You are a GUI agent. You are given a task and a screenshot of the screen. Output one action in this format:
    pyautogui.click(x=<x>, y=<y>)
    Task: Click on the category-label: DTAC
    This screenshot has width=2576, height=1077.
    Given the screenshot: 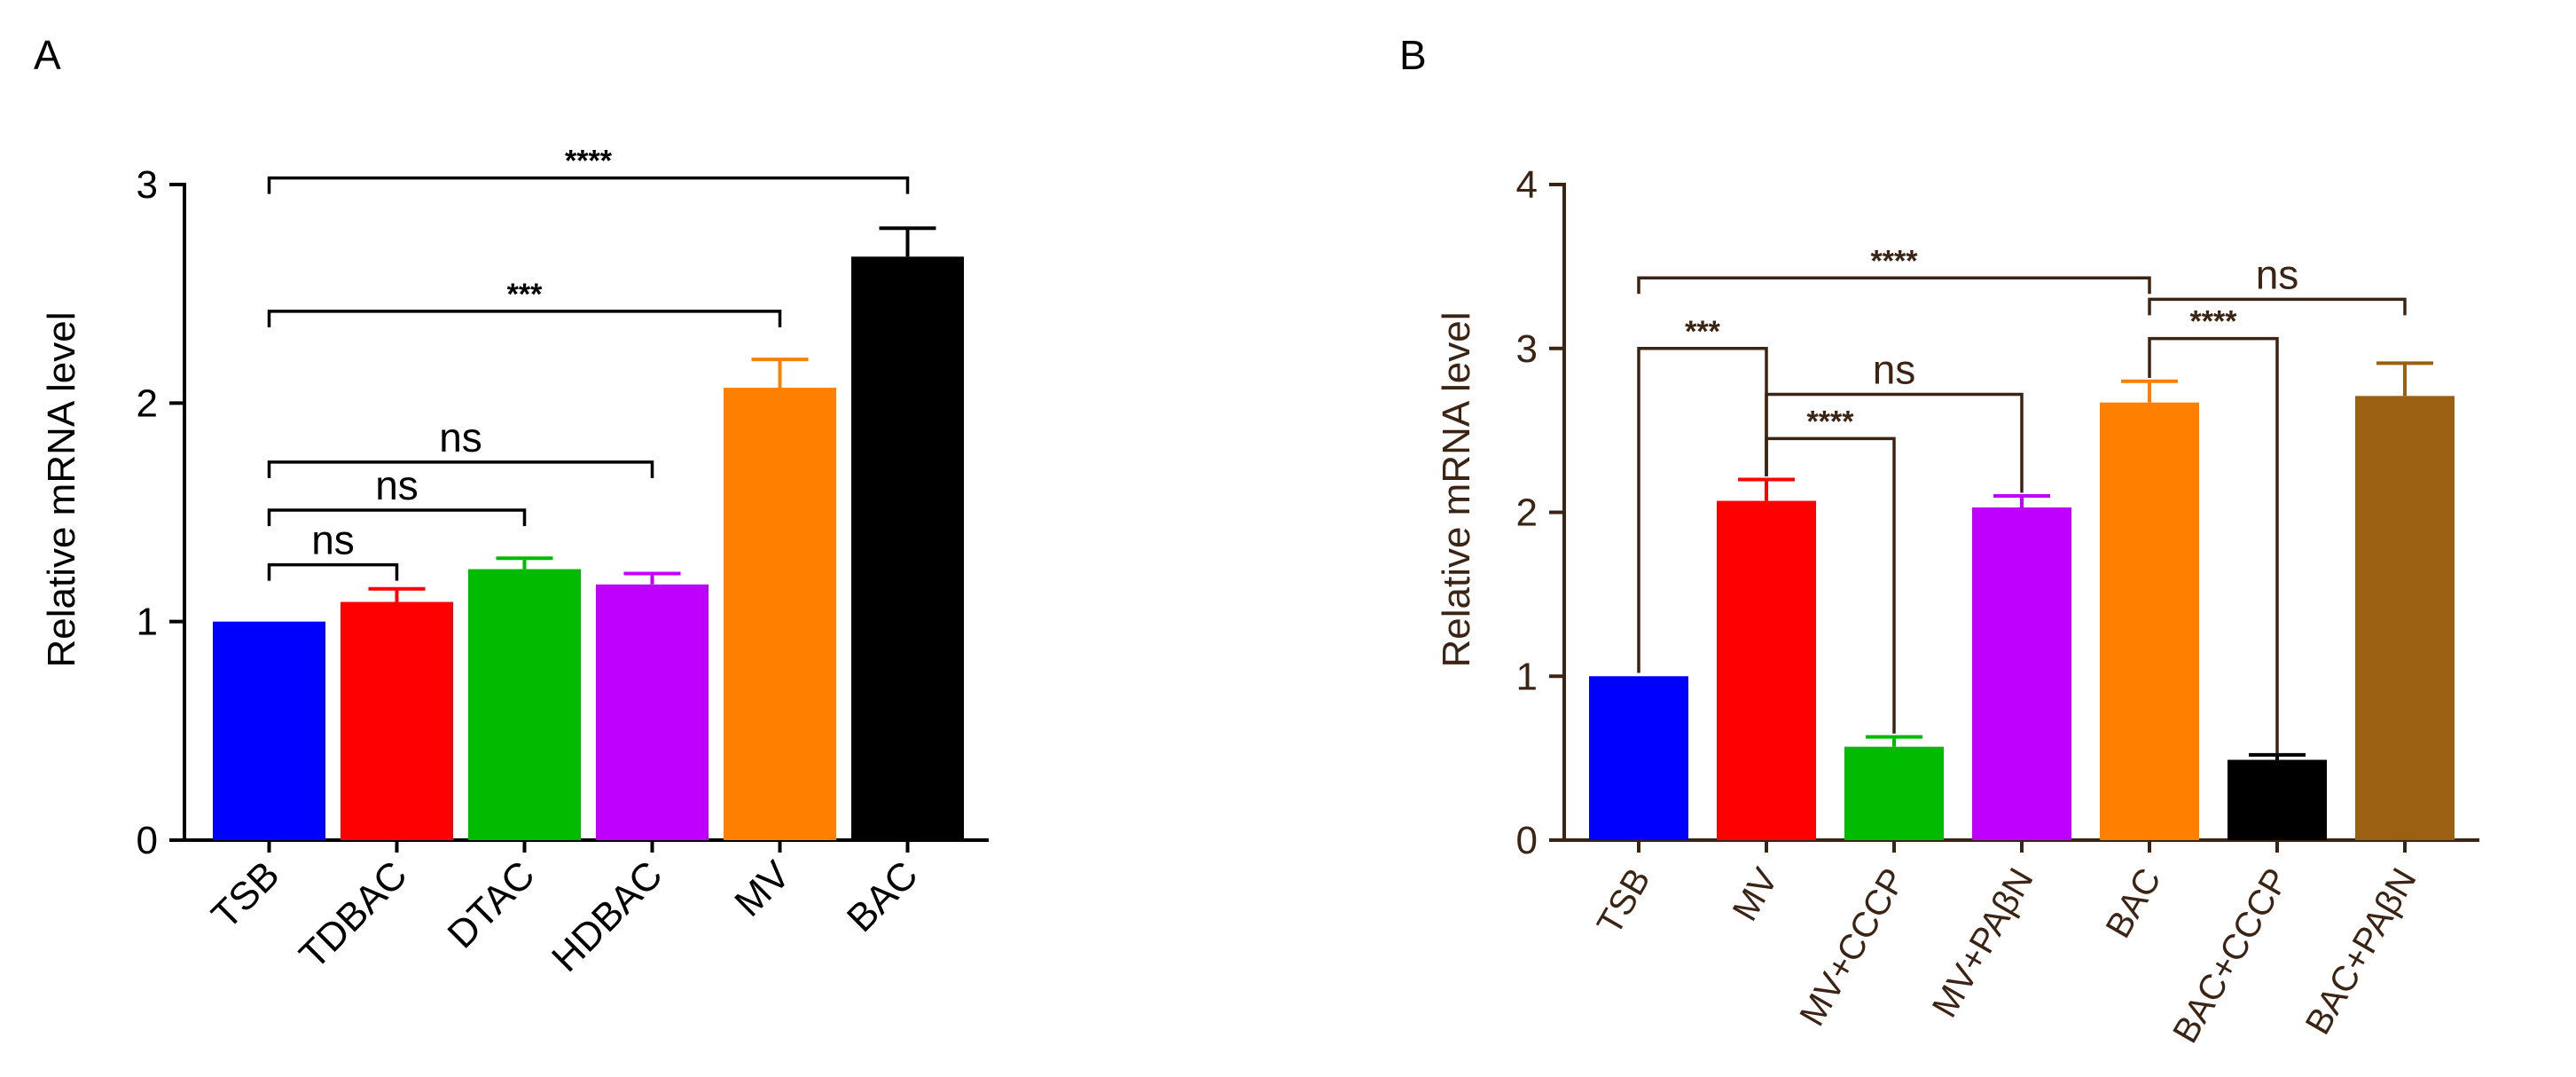 What is the action you would take?
    pyautogui.click(x=492, y=904)
    